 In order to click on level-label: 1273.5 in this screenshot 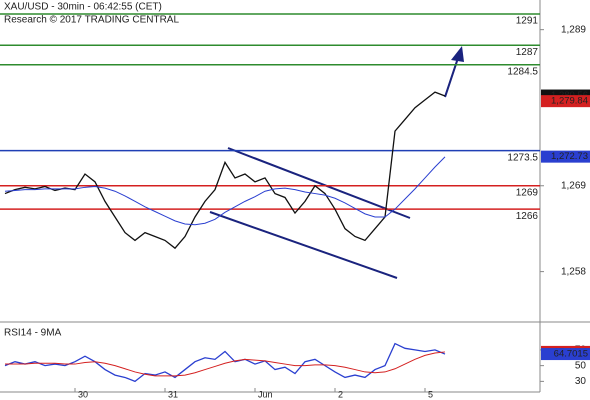, I will do `click(522, 157)`.